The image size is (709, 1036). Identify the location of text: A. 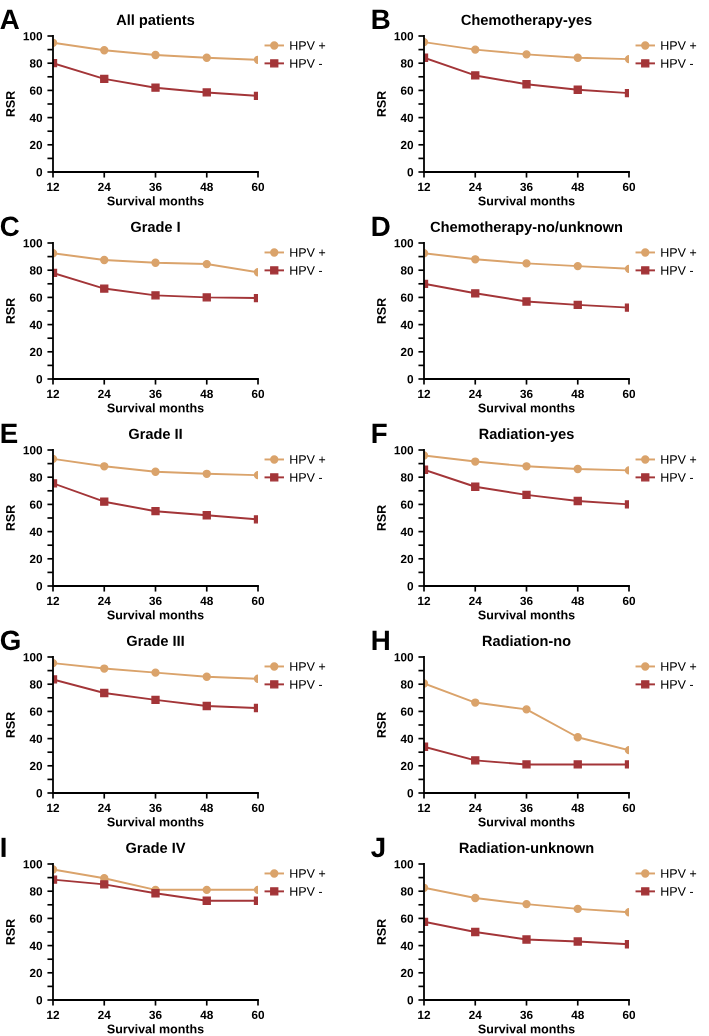
(10, 19).